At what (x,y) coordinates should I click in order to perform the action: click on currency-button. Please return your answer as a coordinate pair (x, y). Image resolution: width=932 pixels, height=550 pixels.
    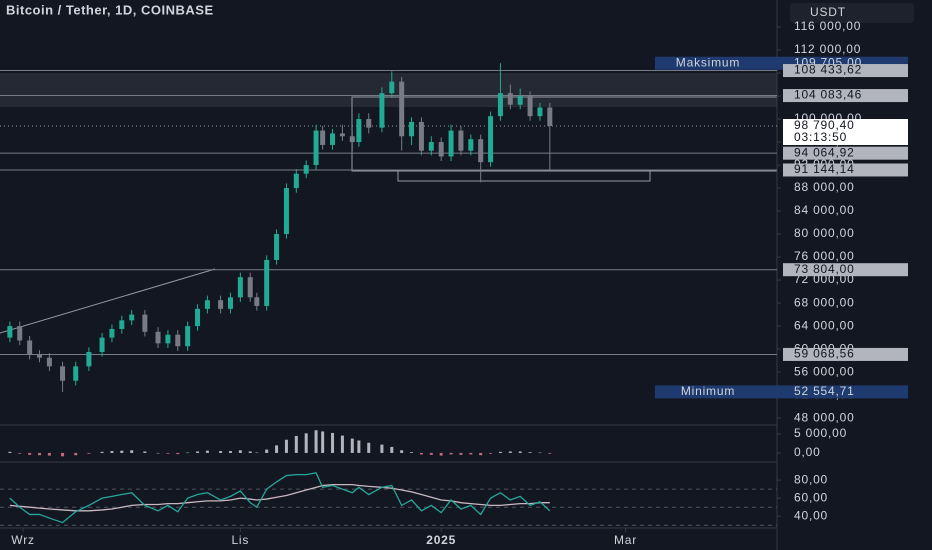
    Looking at the image, I should click on (852, 13).